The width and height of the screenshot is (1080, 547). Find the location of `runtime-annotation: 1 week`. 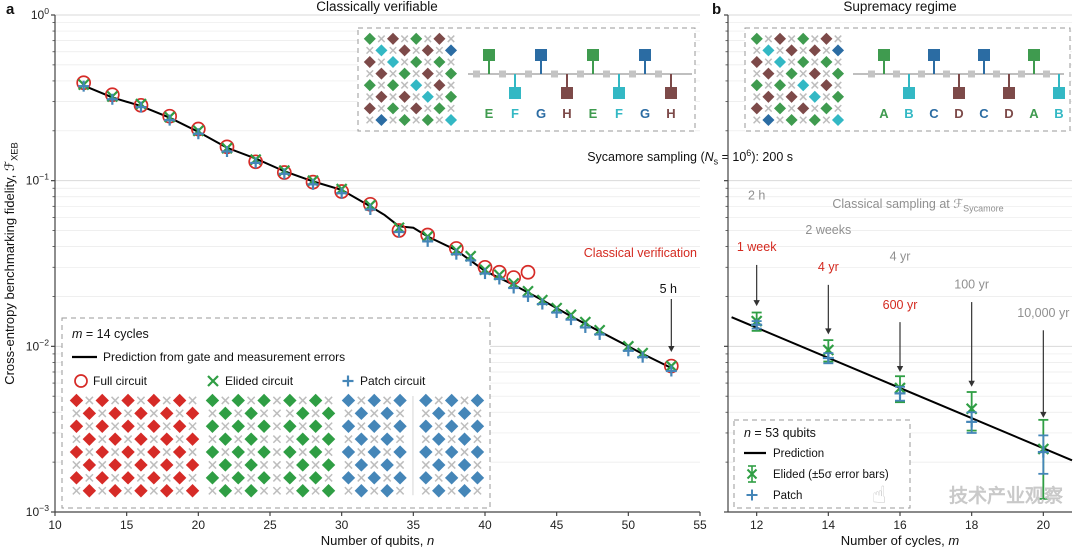

runtime-annotation: 1 week is located at coordinates (757, 247).